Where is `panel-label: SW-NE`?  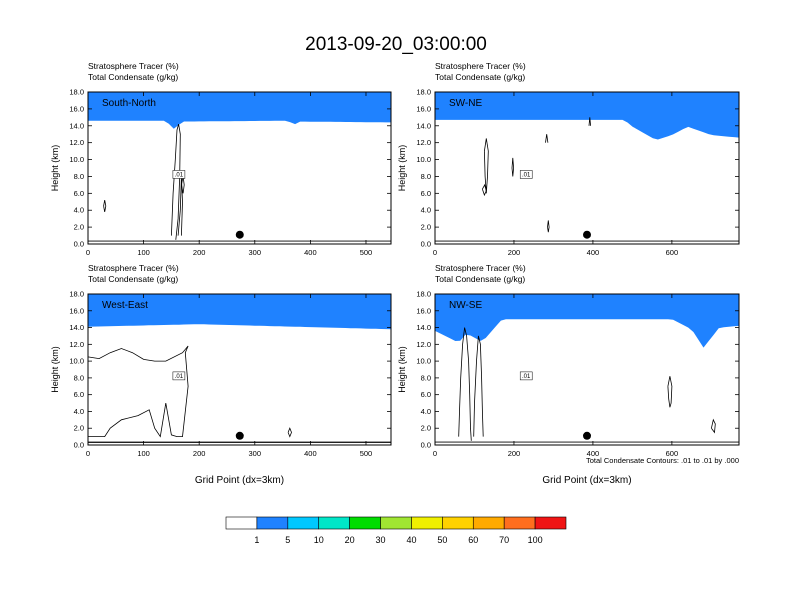 panel-label: SW-NE is located at coordinates (465, 103).